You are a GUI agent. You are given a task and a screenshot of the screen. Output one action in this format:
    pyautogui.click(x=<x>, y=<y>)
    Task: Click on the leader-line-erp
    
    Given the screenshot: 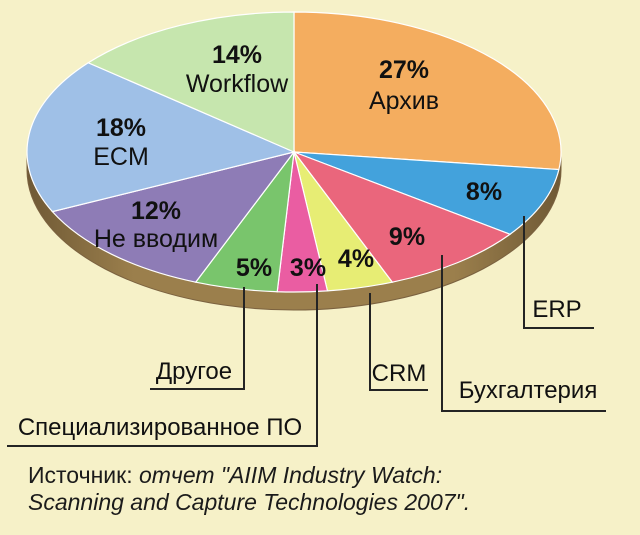 What is the action you would take?
    pyautogui.click(x=558, y=272)
    